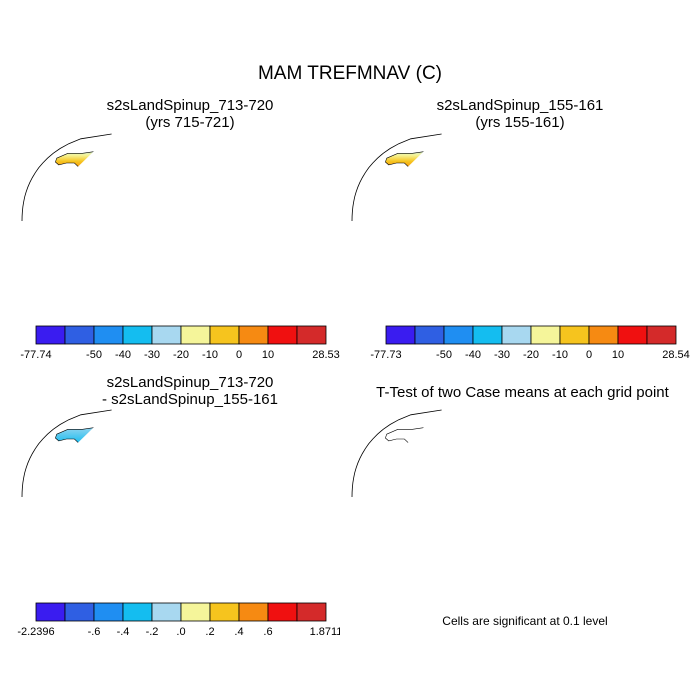 This screenshot has width=700, height=700. Describe the element at coordinates (618, 355) in the screenshot. I see `colorbar-2-tick-label: 10` at that location.